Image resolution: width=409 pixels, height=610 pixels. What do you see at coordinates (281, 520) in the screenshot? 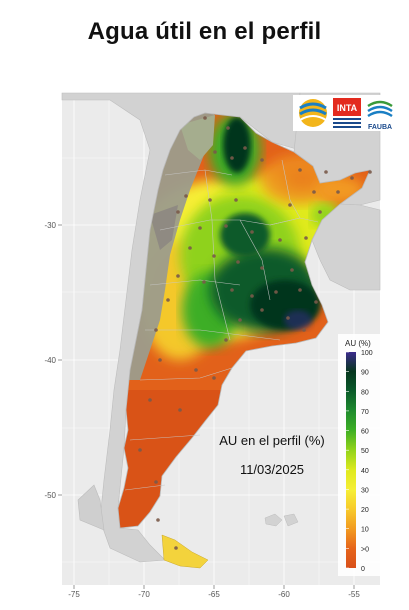
I see `malvinas-islands` at bounding box center [281, 520].